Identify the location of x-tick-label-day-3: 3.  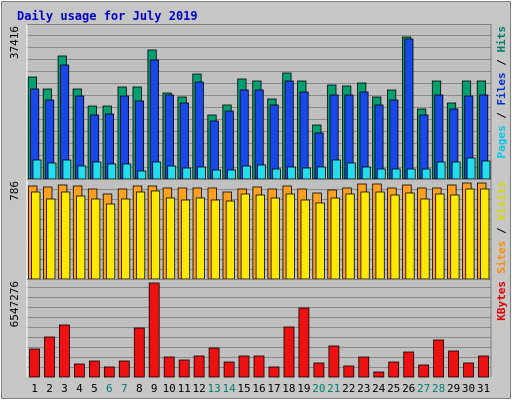
(64, 388).